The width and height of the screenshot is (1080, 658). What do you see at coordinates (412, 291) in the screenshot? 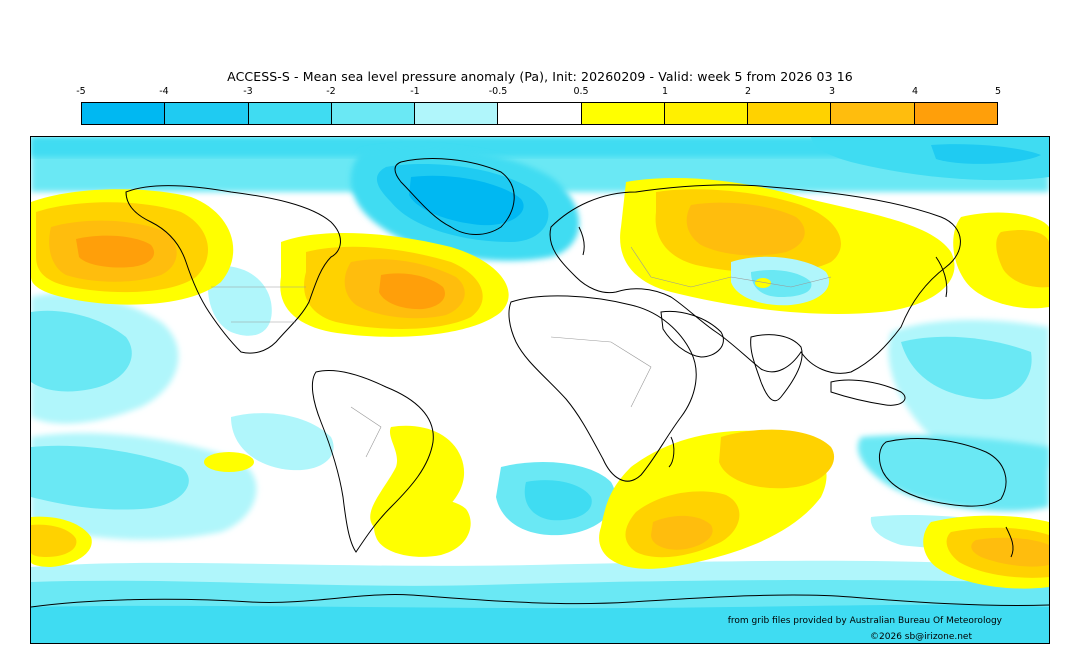
I see `north-atlantic-high-core` at bounding box center [412, 291].